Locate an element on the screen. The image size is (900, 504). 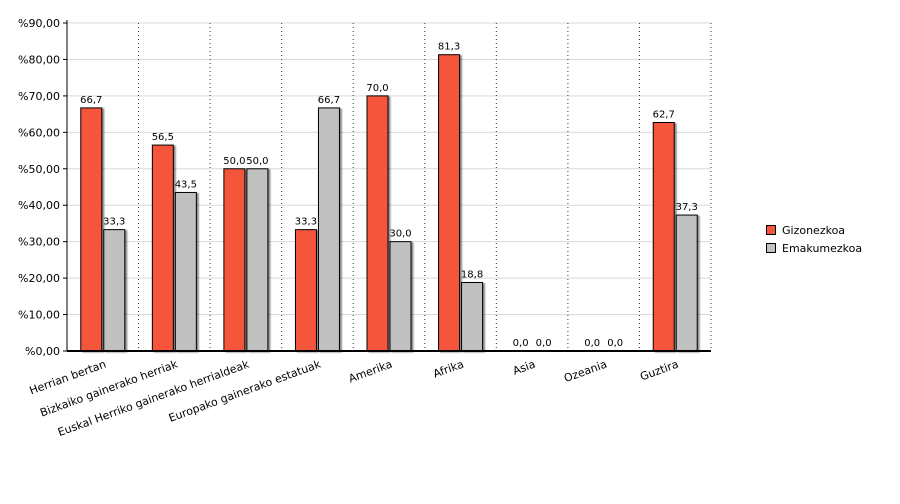
legend-swatch-emakumezkoa is located at coordinates (771, 248).